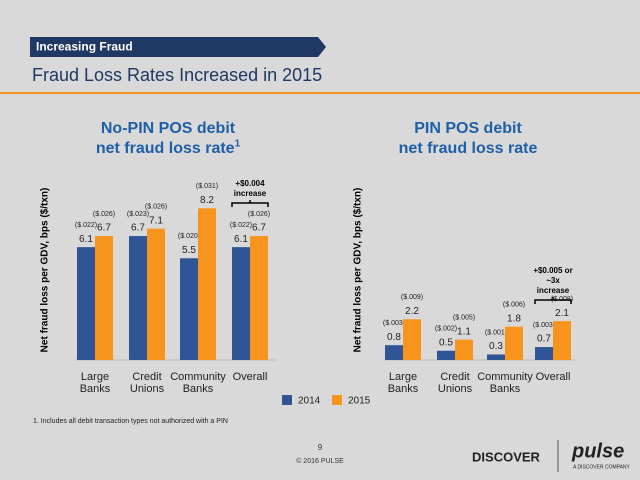  What do you see at coordinates (496, 332) in the screenshot?
I see `txn-label: ($.001)` at bounding box center [496, 332].